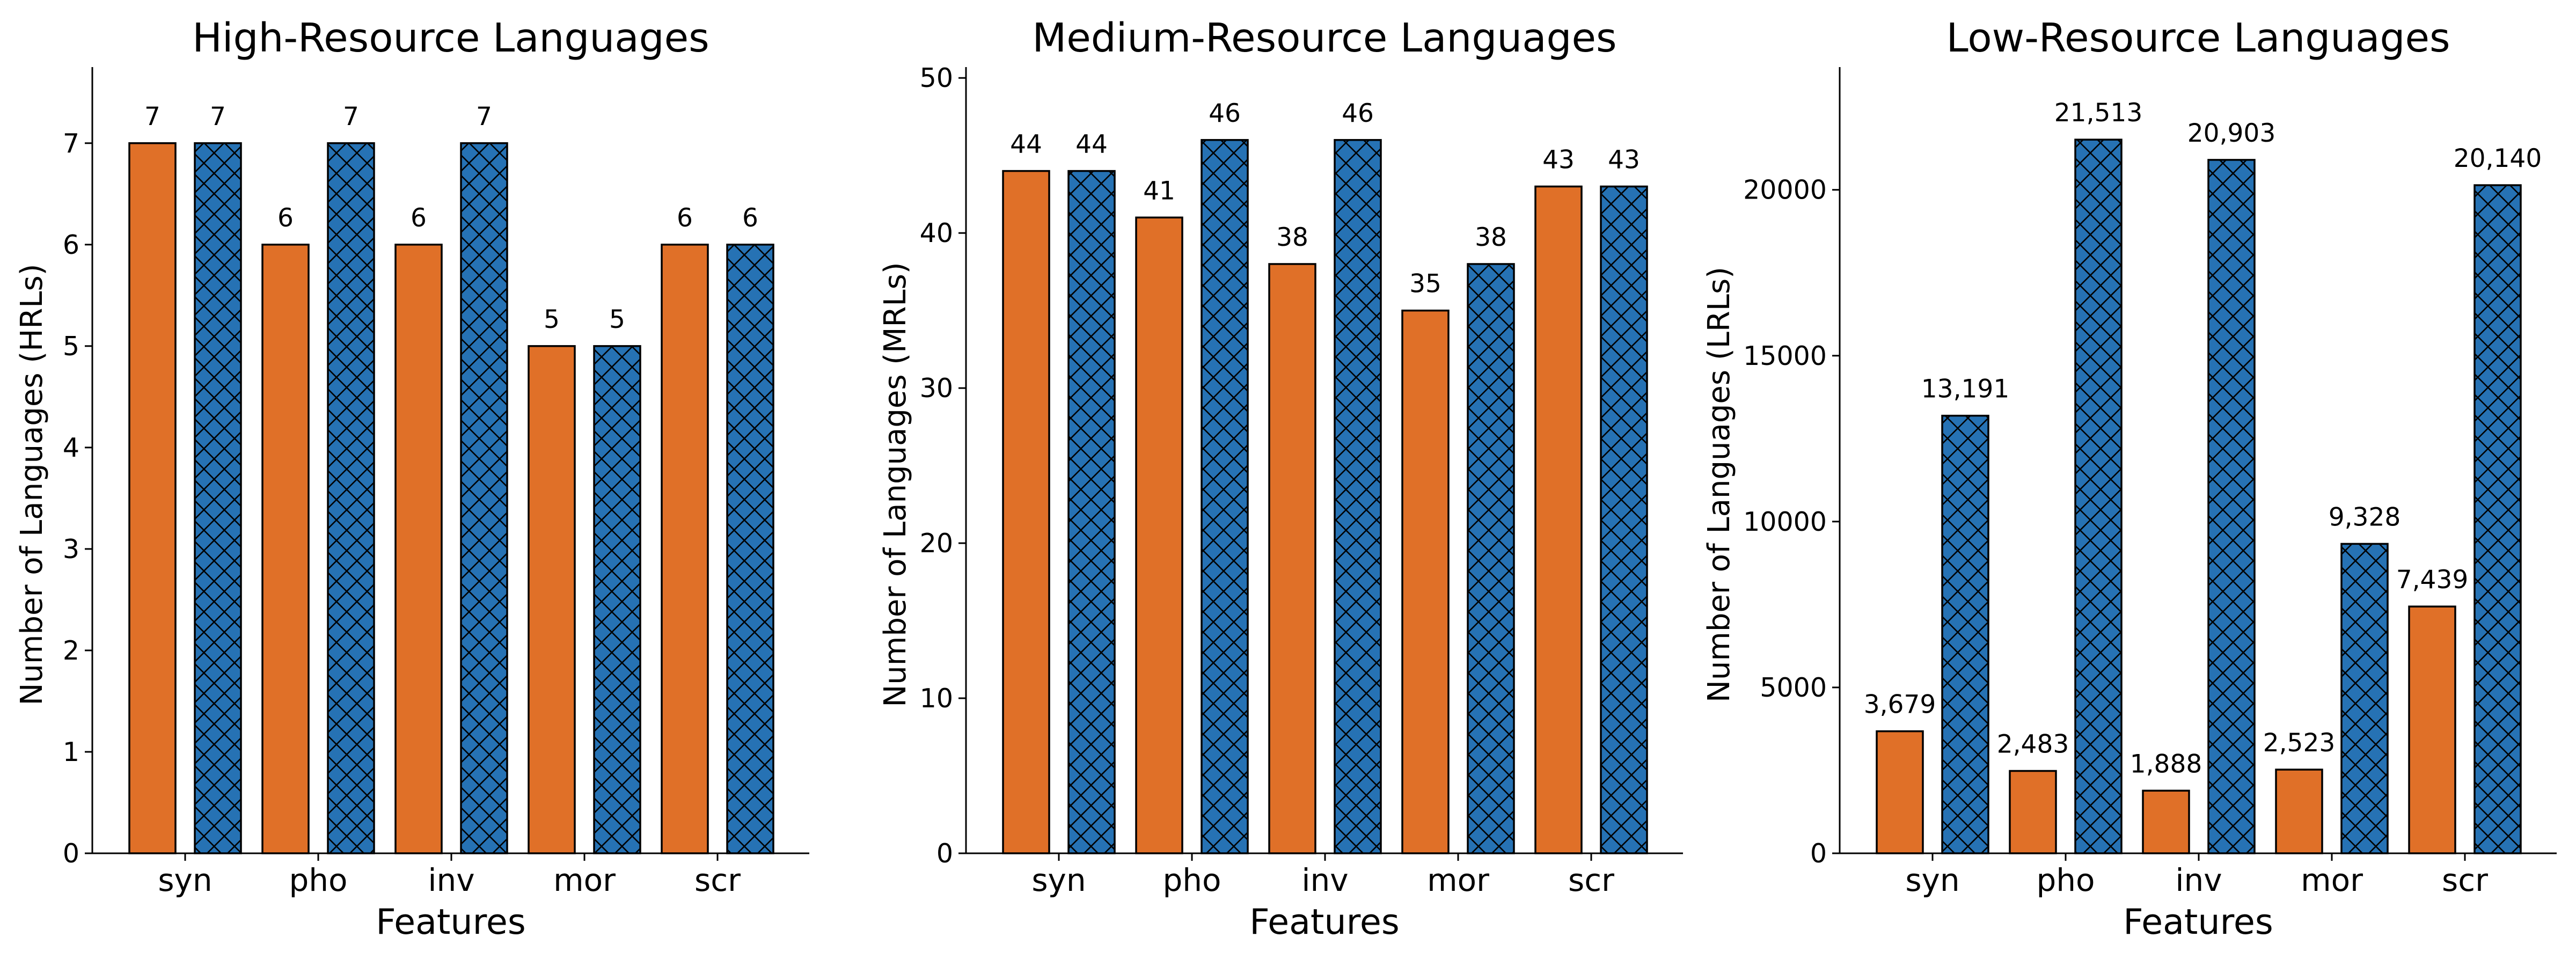 The height and width of the screenshot is (966, 2576). I want to click on y-tick-label: 5, so click(71, 346).